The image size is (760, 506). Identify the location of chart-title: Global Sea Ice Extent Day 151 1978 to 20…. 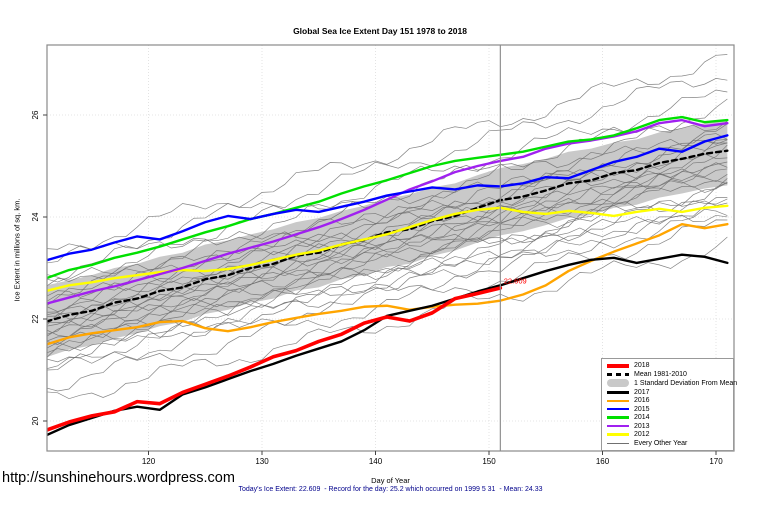
(380, 31).